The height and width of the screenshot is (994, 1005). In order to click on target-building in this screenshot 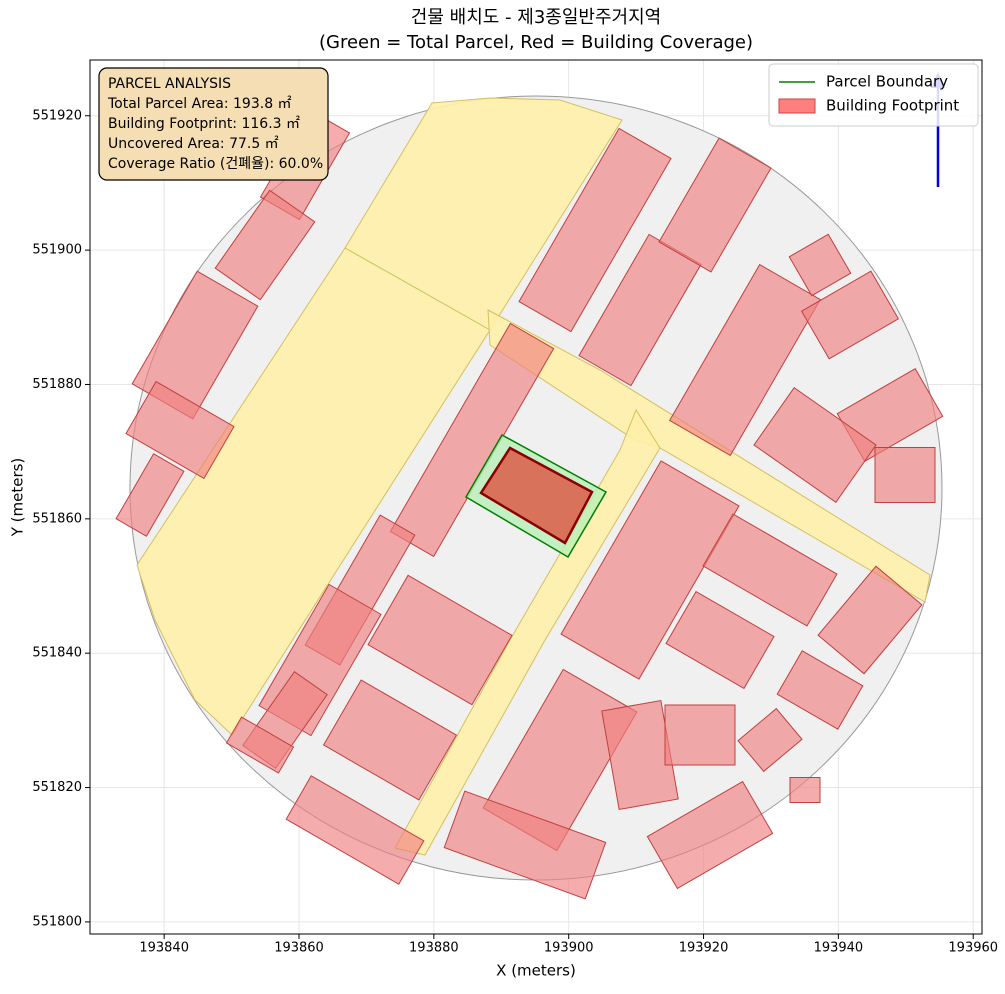, I will do `click(536, 495)`.